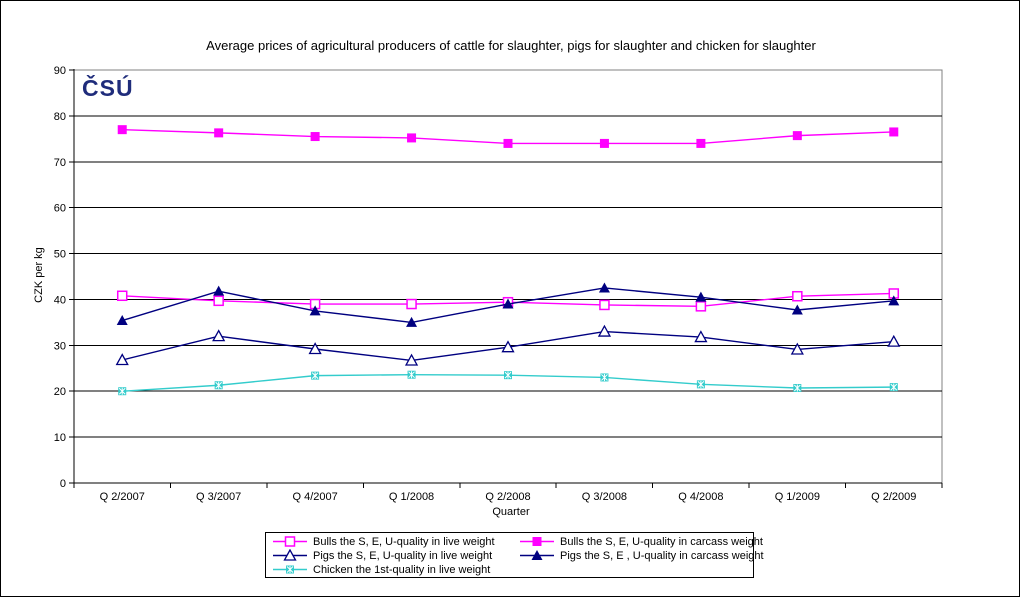  What do you see at coordinates (60, 346) in the screenshot?
I see `y-tick-label: 30` at bounding box center [60, 346].